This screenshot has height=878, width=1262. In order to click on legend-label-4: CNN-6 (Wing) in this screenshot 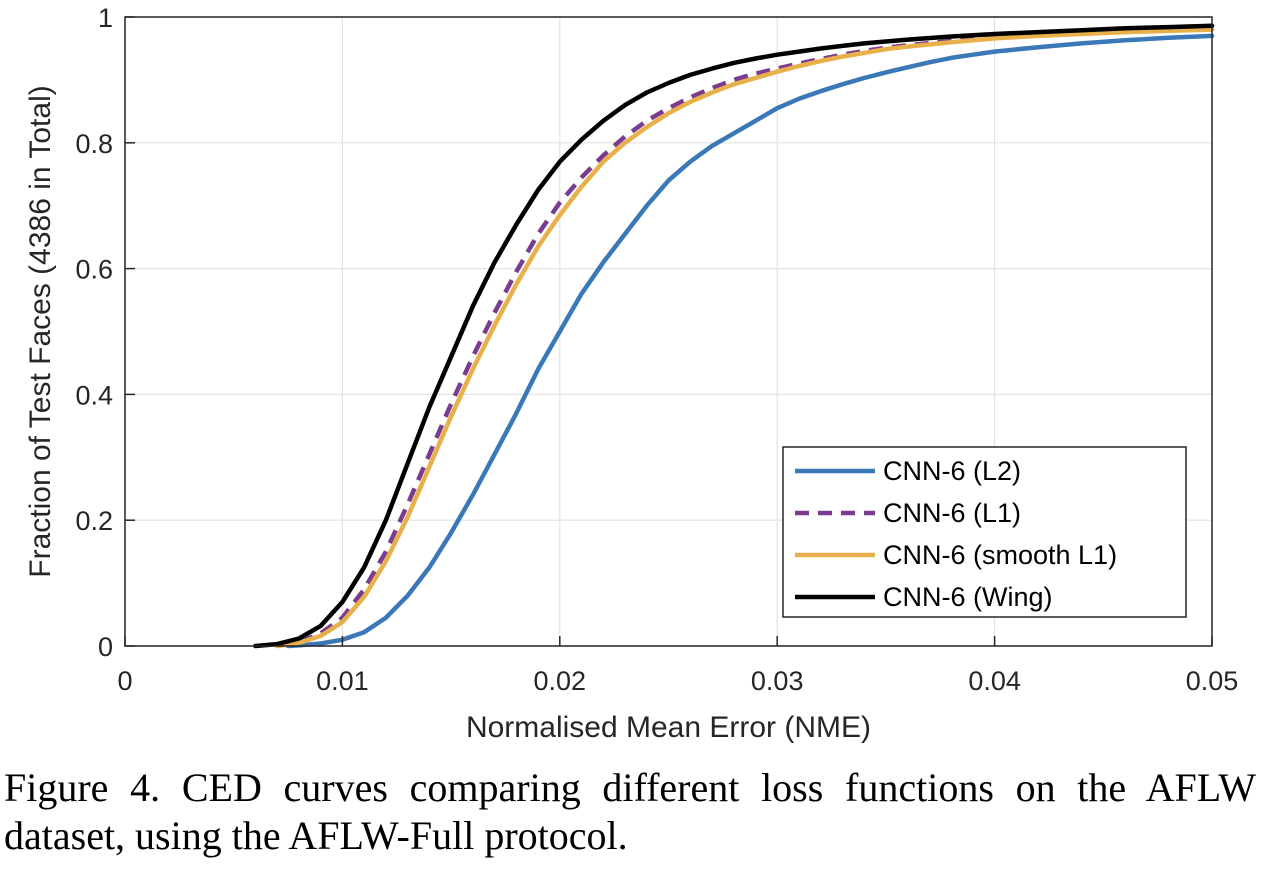, I will do `click(968, 597)`.